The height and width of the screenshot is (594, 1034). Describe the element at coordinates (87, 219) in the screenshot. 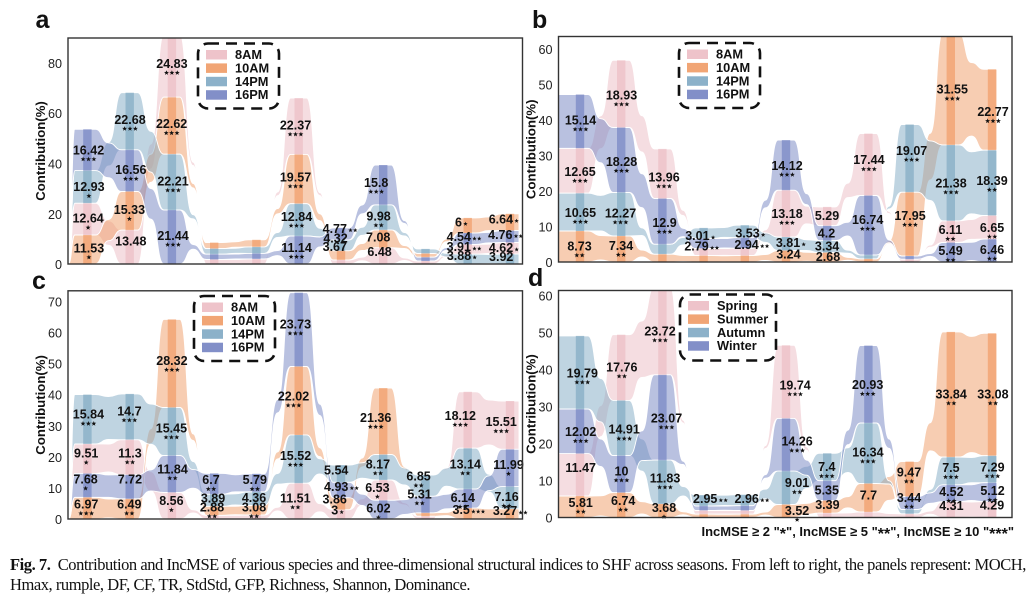

I see `svg-text: 12.64` at that location.